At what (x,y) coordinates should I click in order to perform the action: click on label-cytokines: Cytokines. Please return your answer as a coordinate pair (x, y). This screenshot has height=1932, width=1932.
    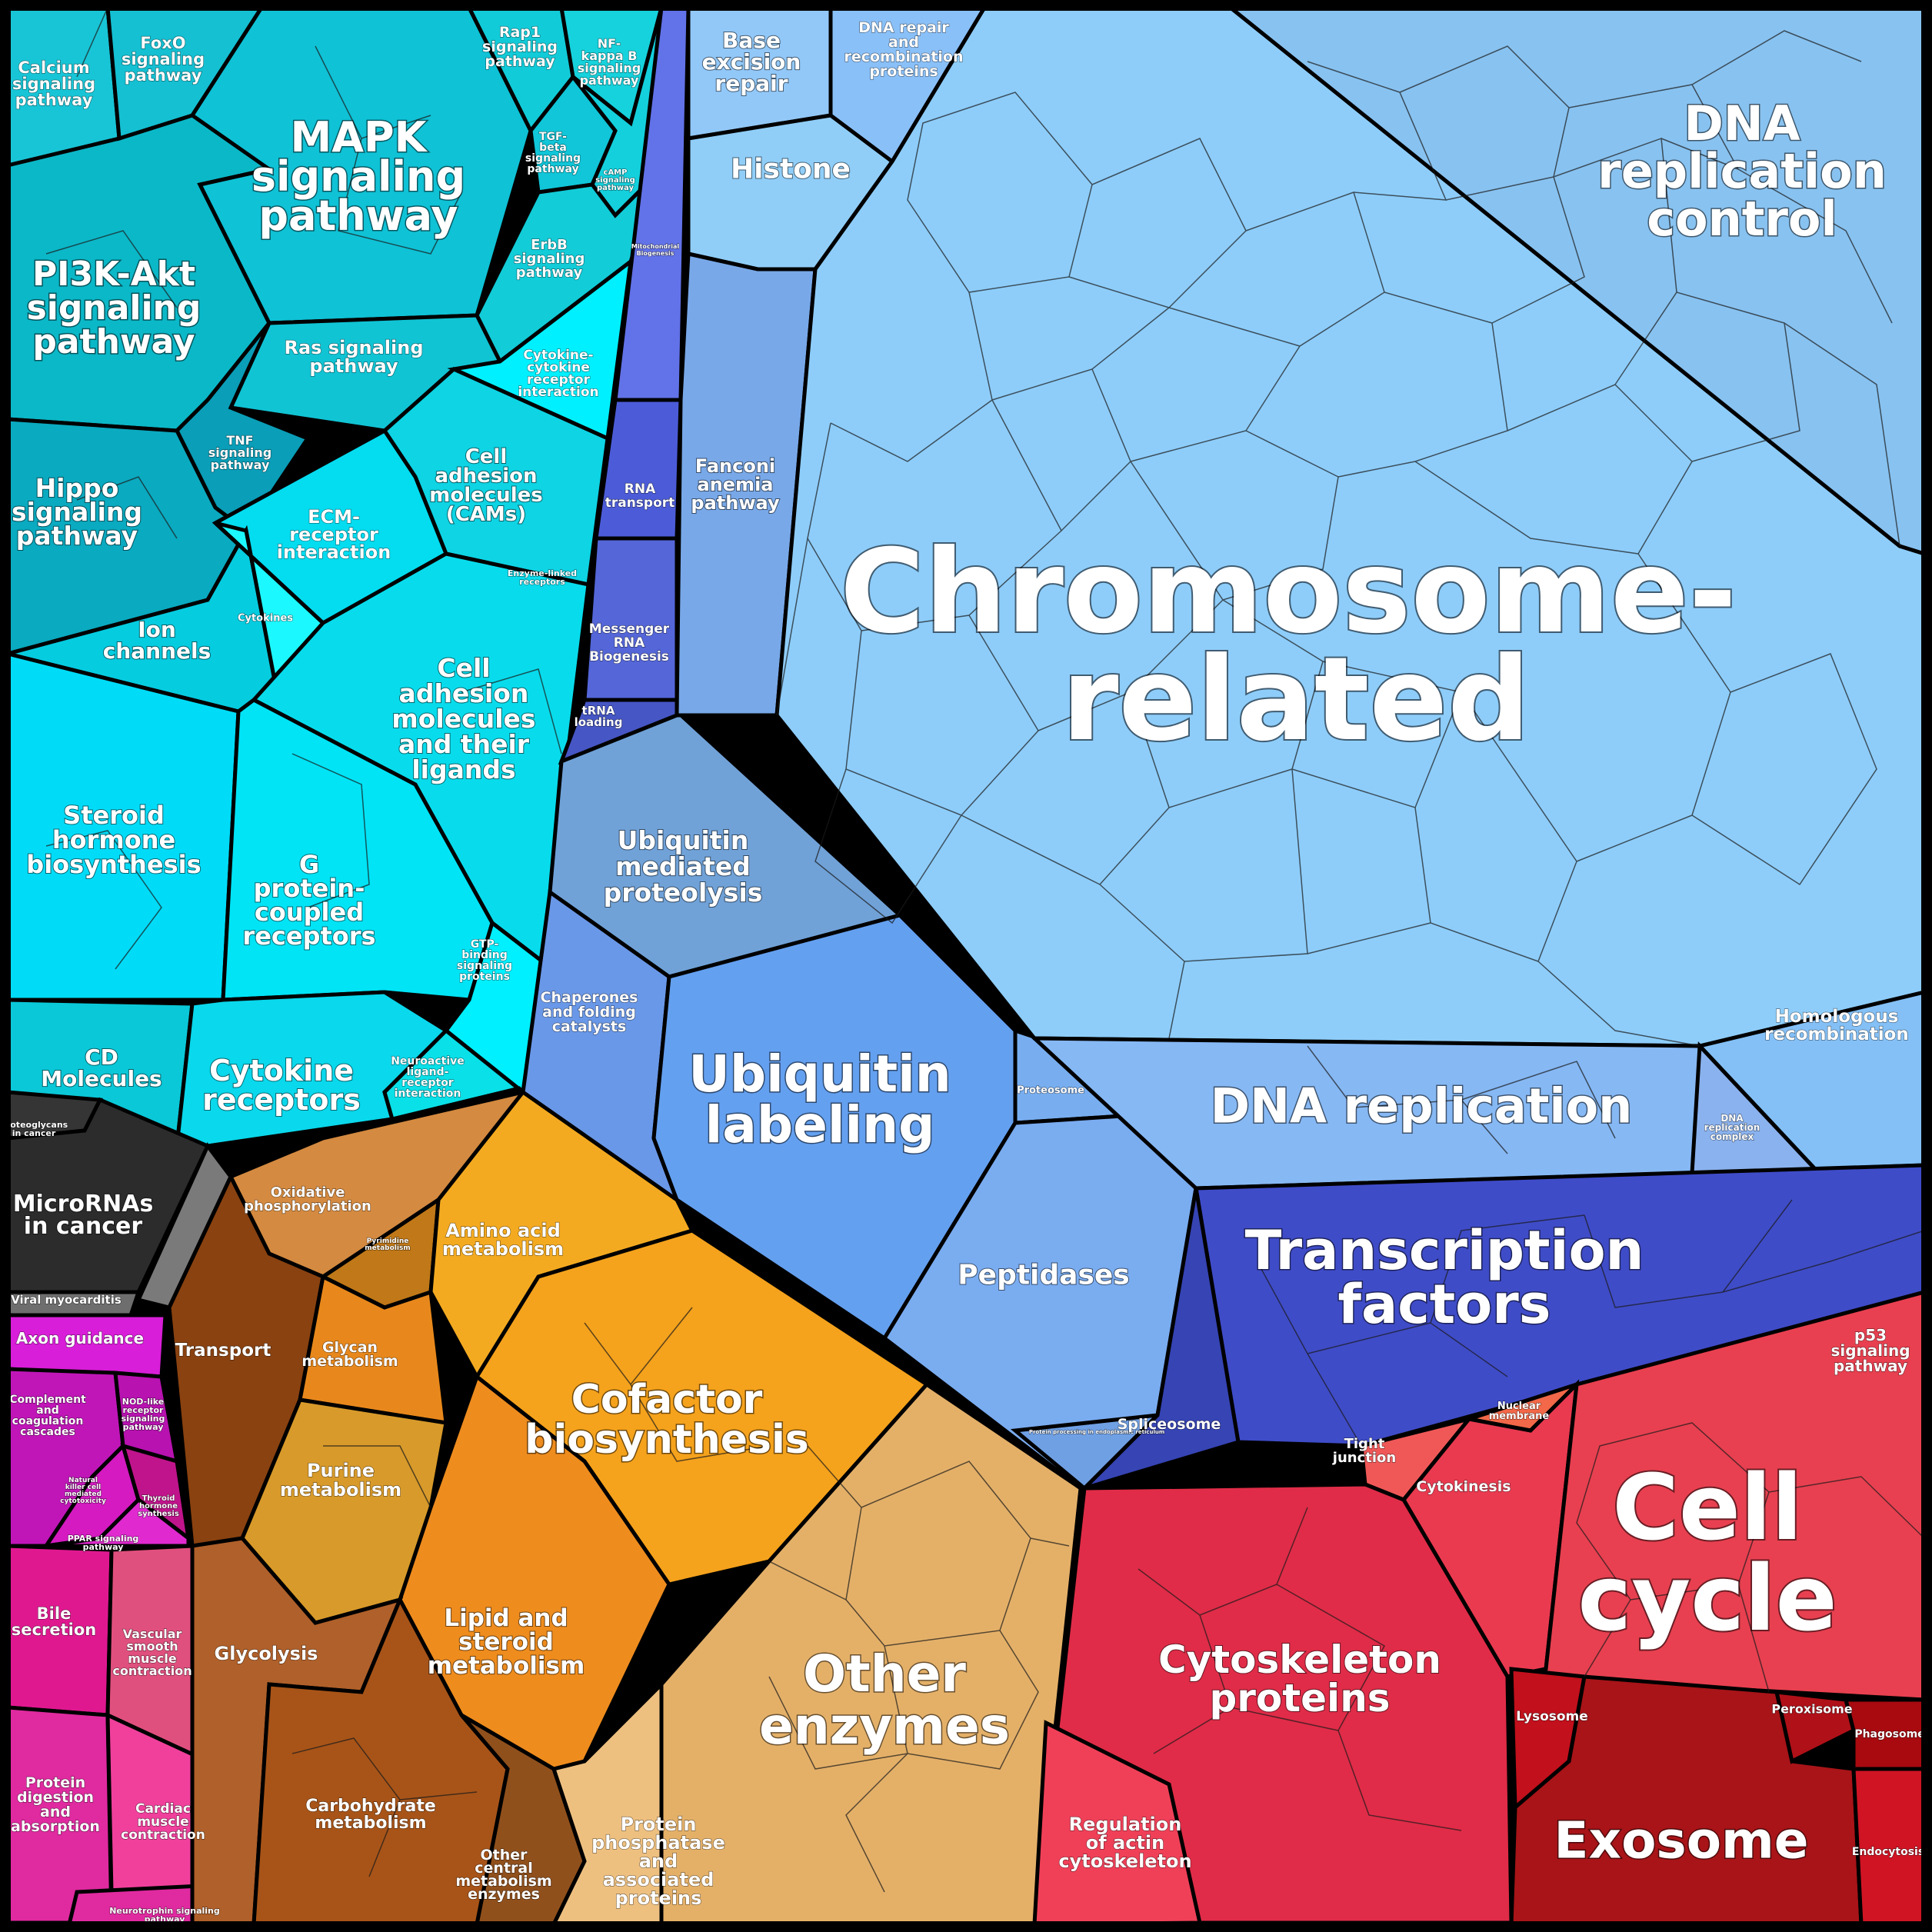
    Looking at the image, I should click on (265, 619).